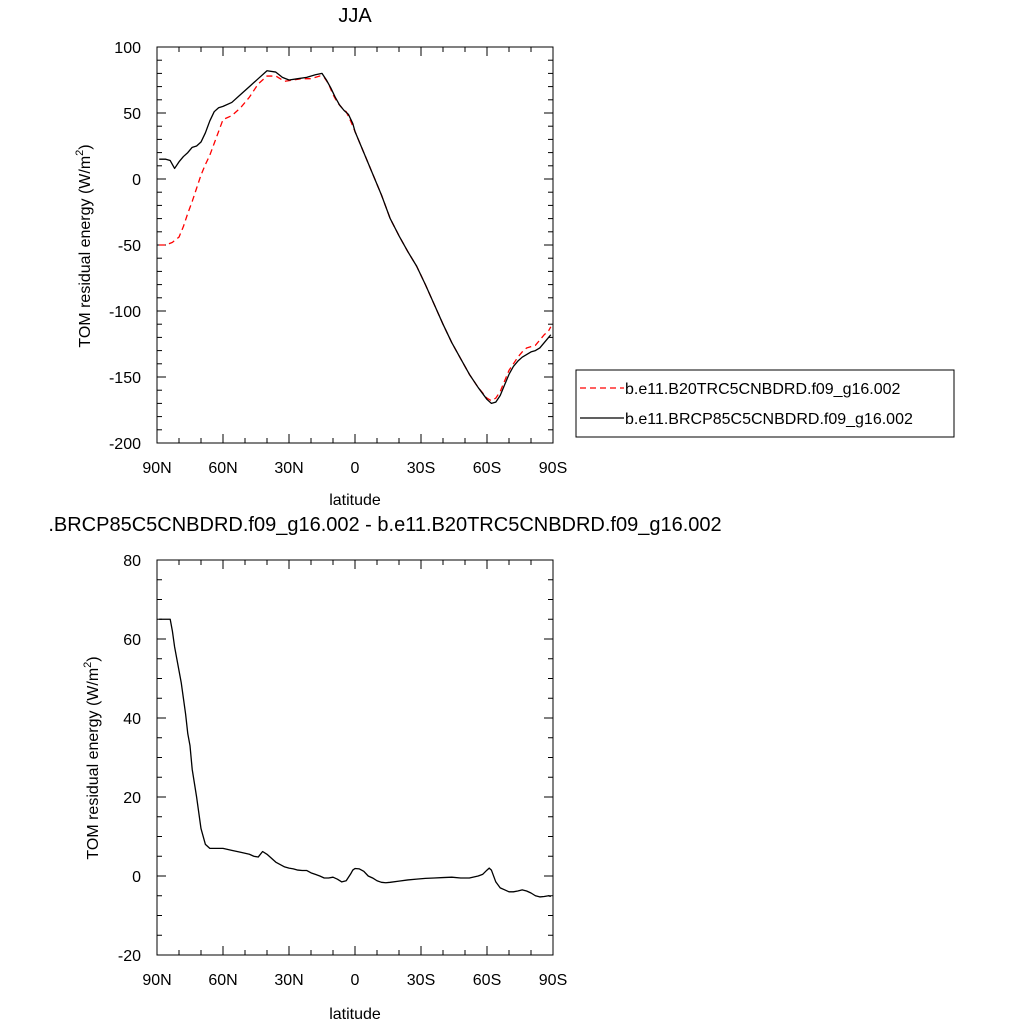  I want to click on series-line-dashed-red, so click(355, 238).